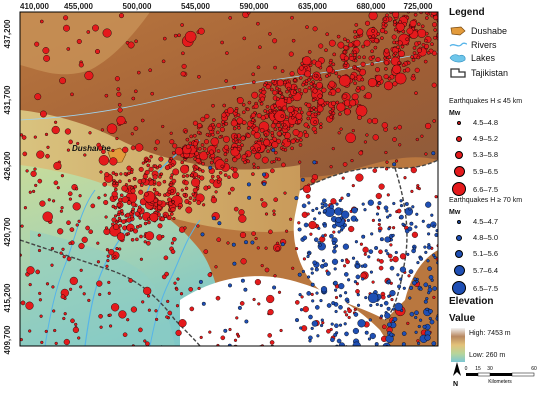  What do you see at coordinates (486, 122) in the screenshot?
I see `magnitude-label: 4.5–4.8` at bounding box center [486, 122].